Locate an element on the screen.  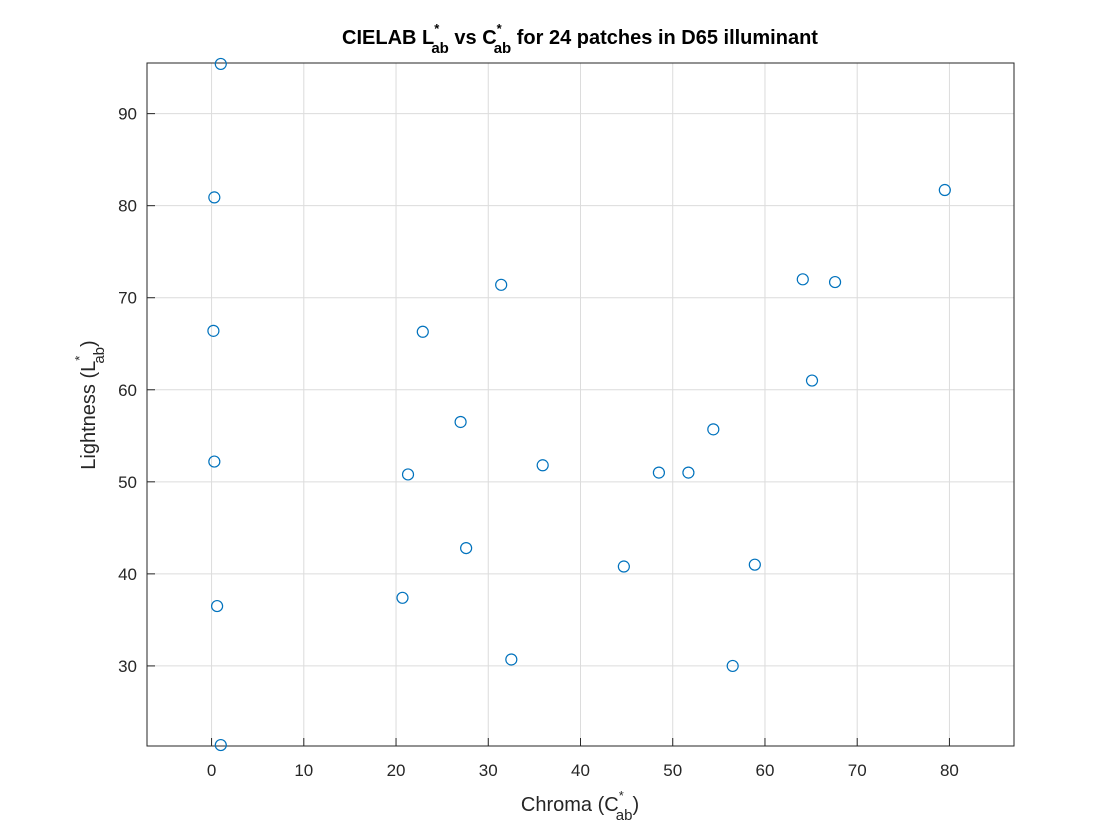
x-tick-label: 70 is located at coordinates (857, 770).